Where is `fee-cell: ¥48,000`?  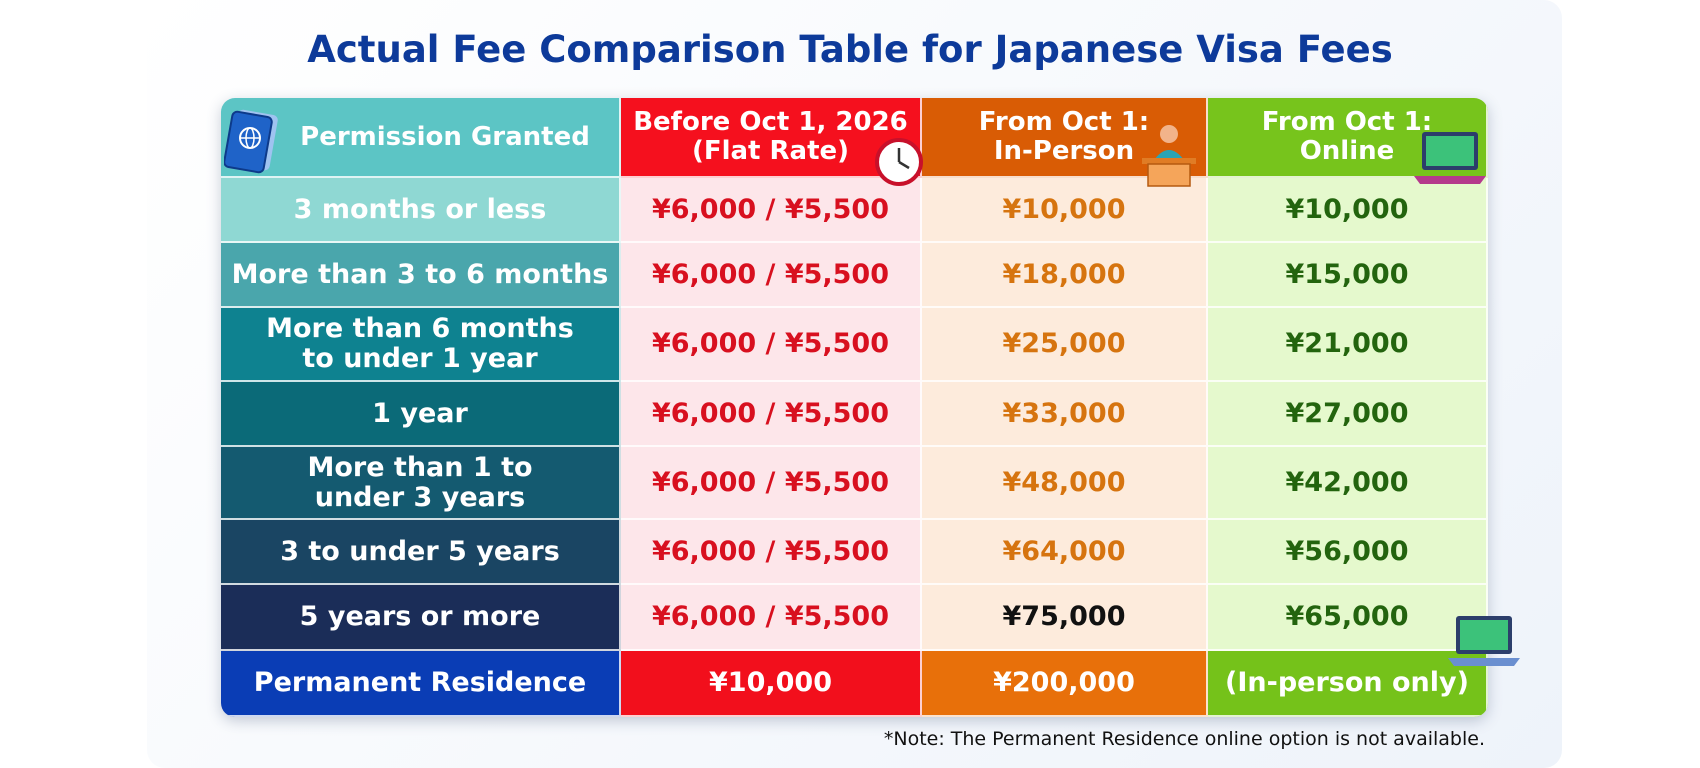
fee-cell: ¥48,000 is located at coordinates (1065, 483).